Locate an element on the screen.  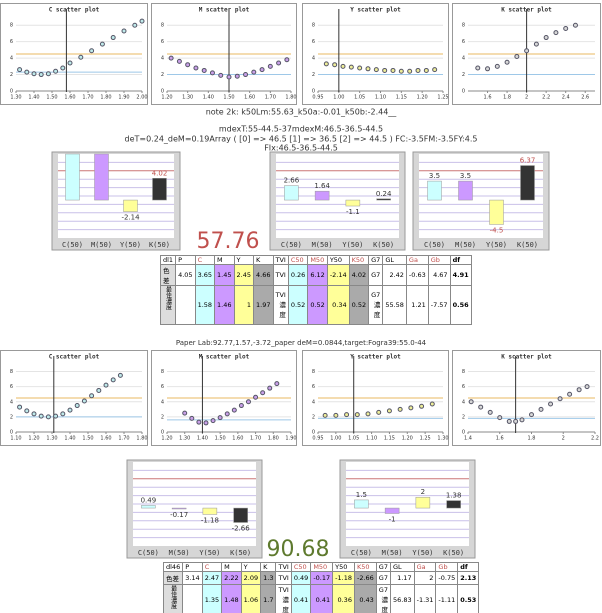
table-cell: 4.67 is located at coordinates (439, 275).